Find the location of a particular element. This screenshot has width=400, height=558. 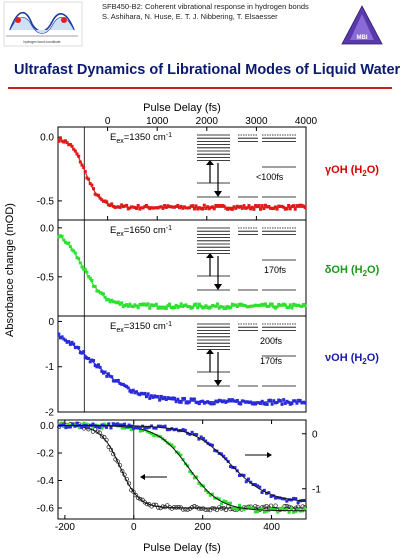

fit-line is located at coordinates (181, 467).